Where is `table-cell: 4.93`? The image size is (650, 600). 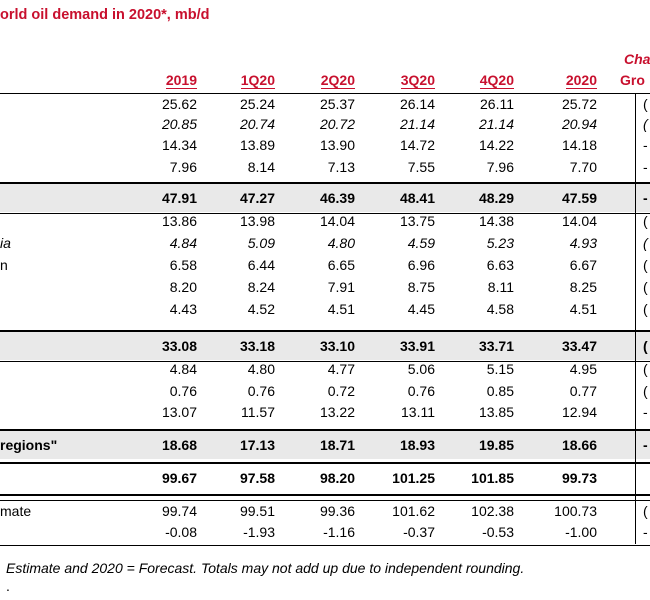
table-cell: 4.93 is located at coordinates (583, 243).